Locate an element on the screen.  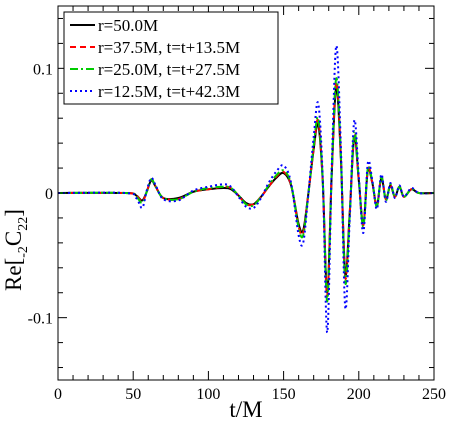
x-tick-label: 200 is located at coordinates (359, 394).